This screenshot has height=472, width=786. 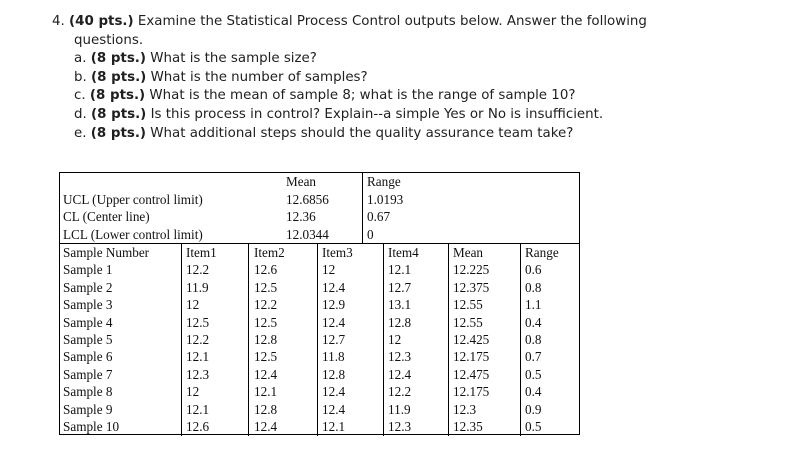 I want to click on column-header: Item2, so click(x=269, y=252).